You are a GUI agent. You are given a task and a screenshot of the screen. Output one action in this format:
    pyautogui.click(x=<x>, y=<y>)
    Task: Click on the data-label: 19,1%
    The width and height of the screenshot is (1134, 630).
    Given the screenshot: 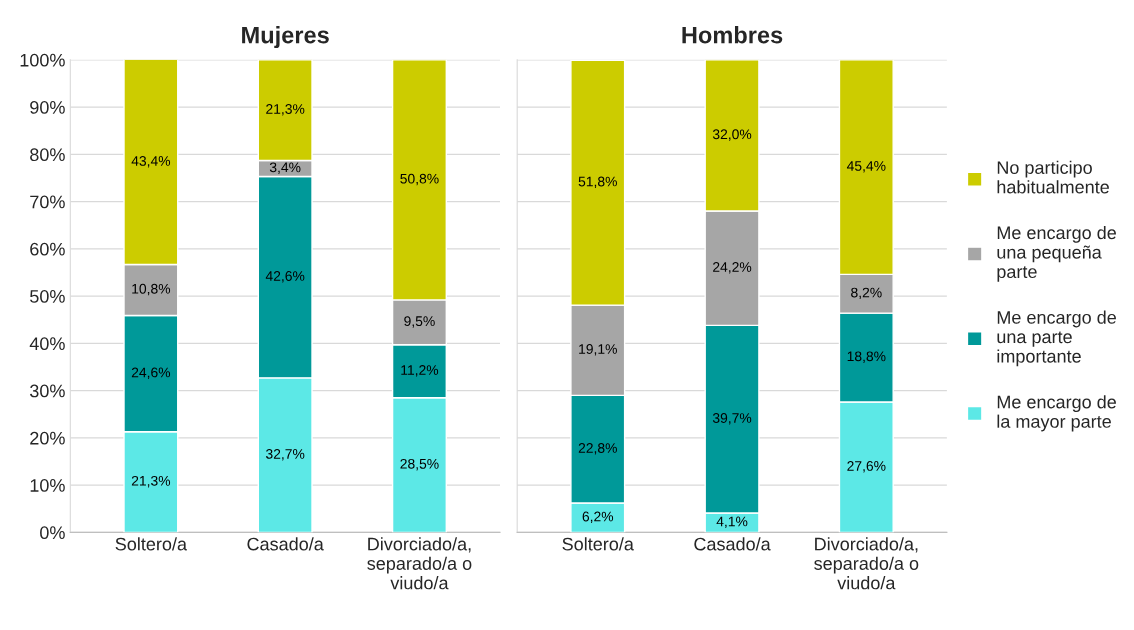 What is the action you would take?
    pyautogui.click(x=598, y=350)
    